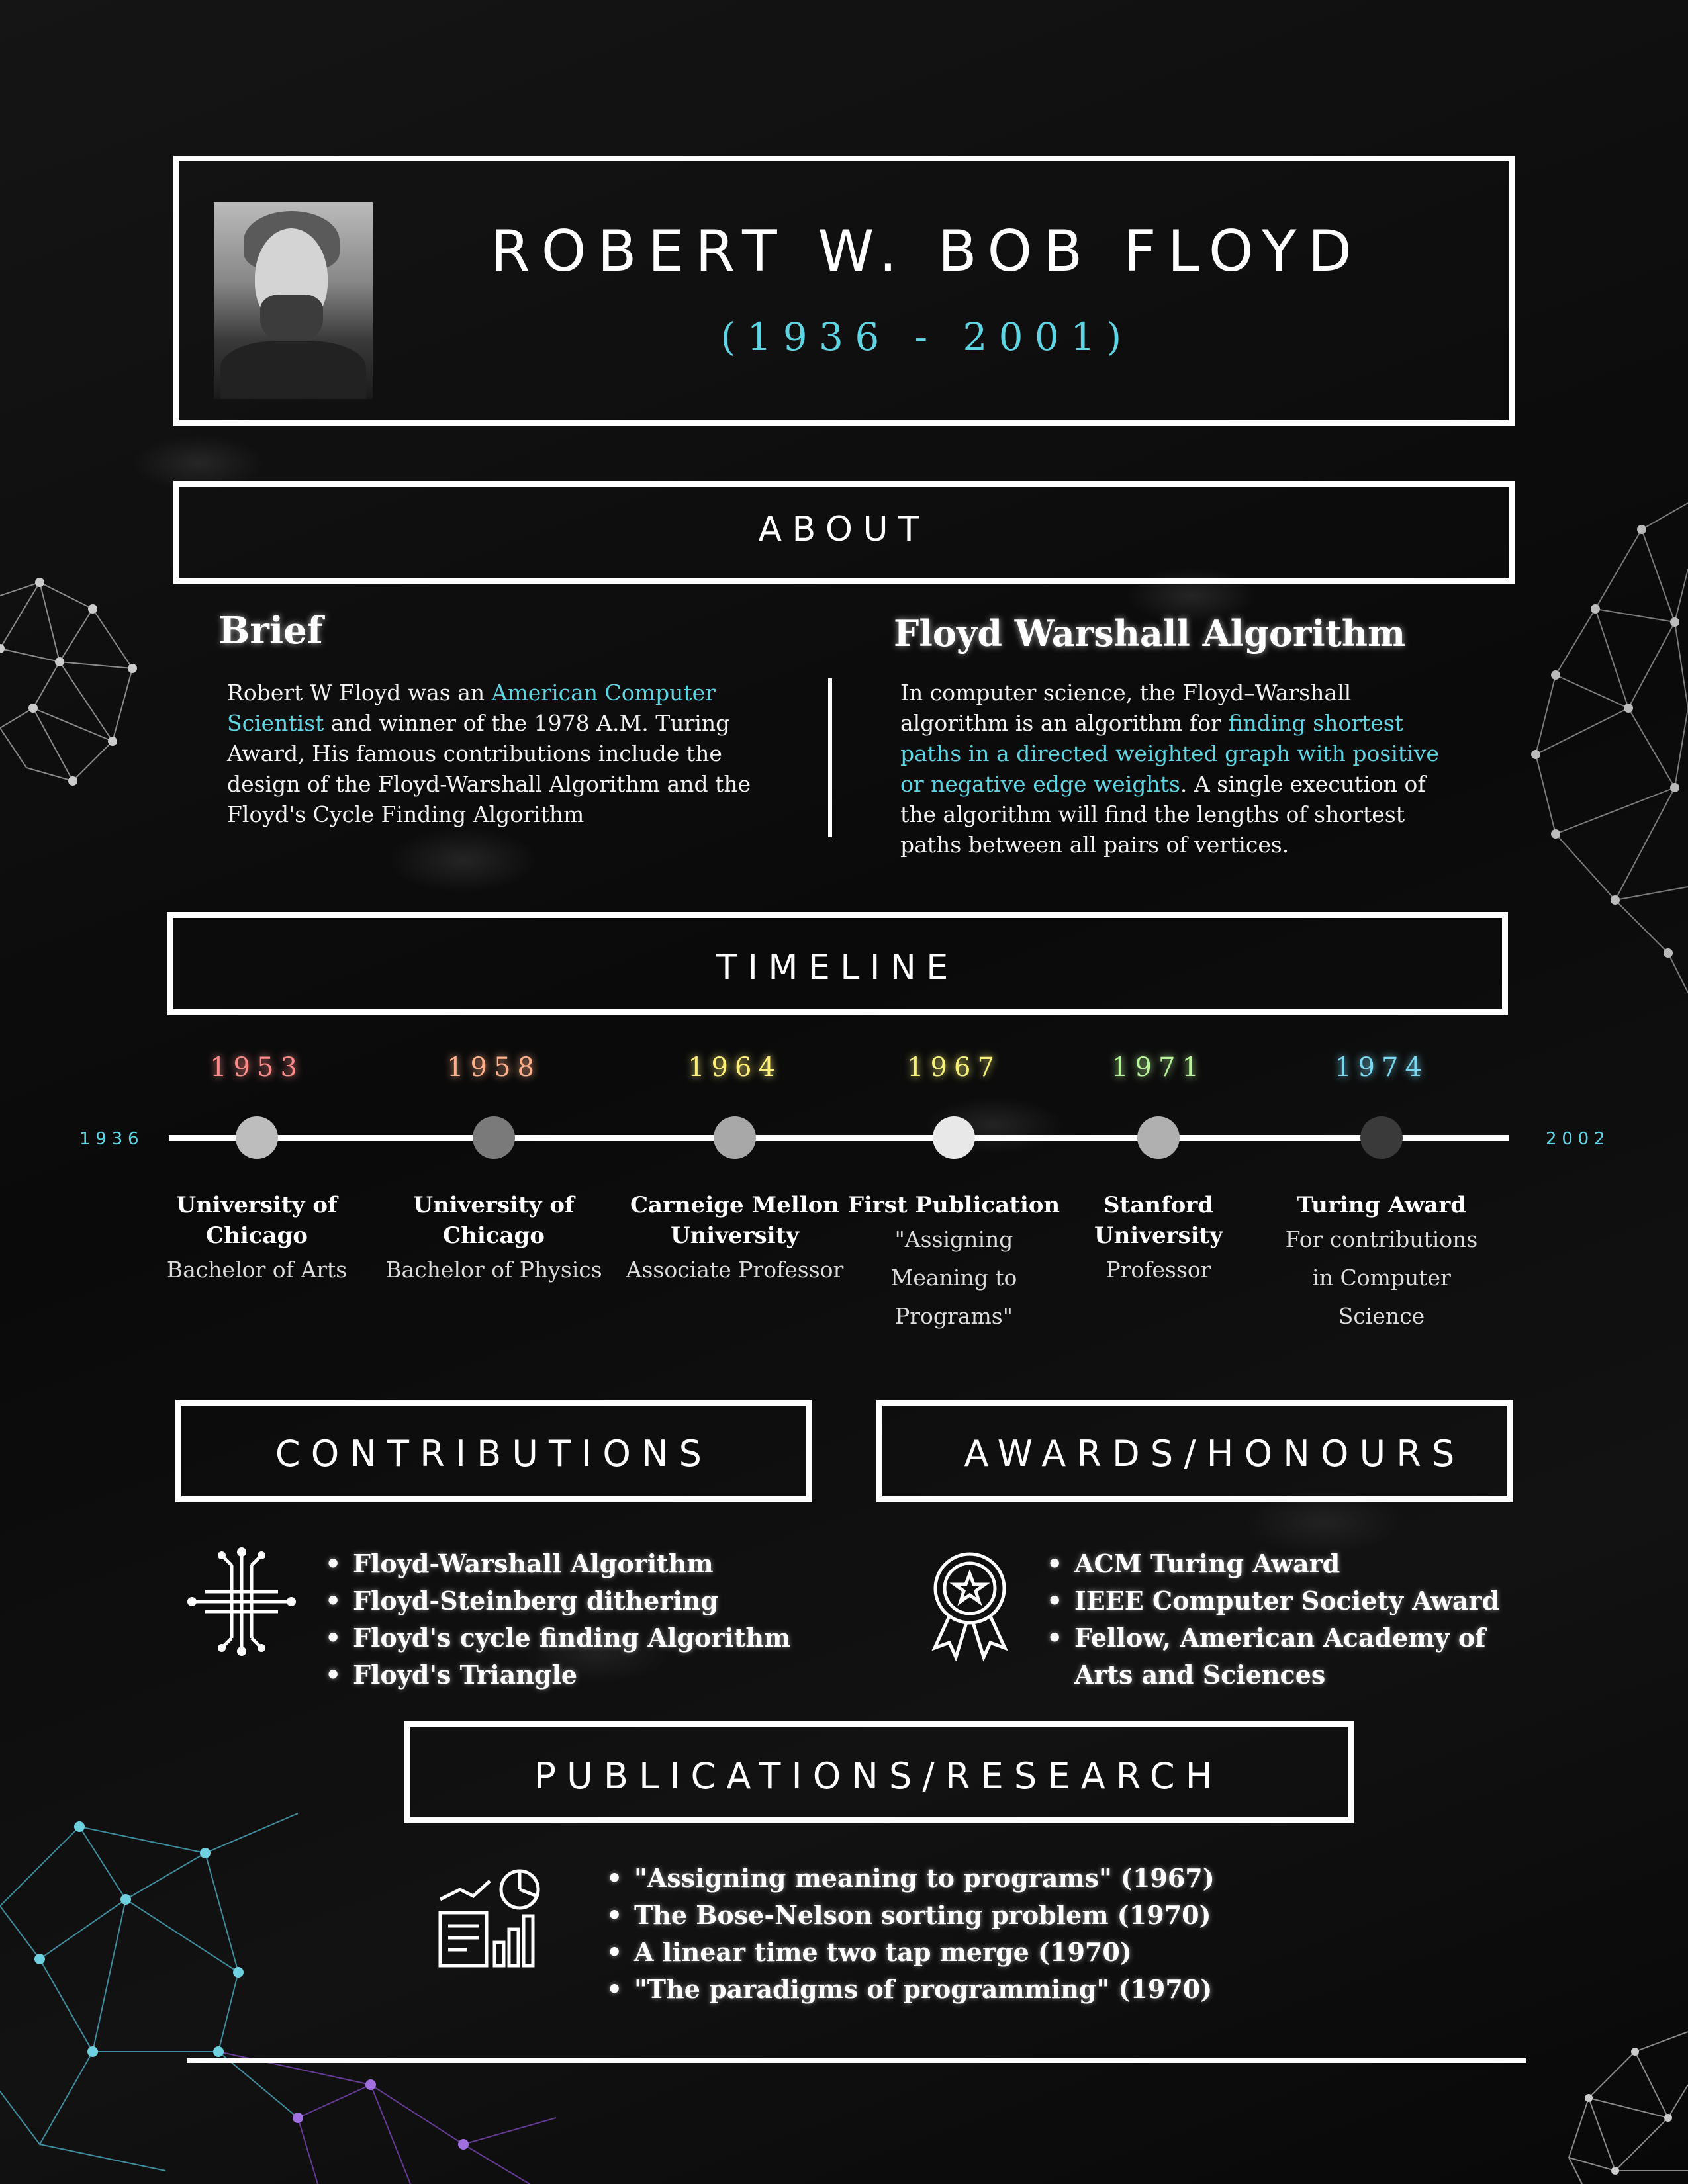  I want to click on timeline-event-desc: For contributions in Computer Science, so click(1381, 1277).